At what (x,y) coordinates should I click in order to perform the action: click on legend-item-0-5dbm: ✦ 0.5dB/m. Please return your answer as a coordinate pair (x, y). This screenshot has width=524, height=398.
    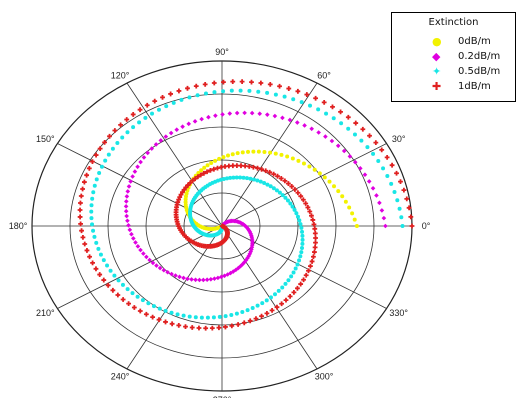
    Looking at the image, I should click on (453, 72).